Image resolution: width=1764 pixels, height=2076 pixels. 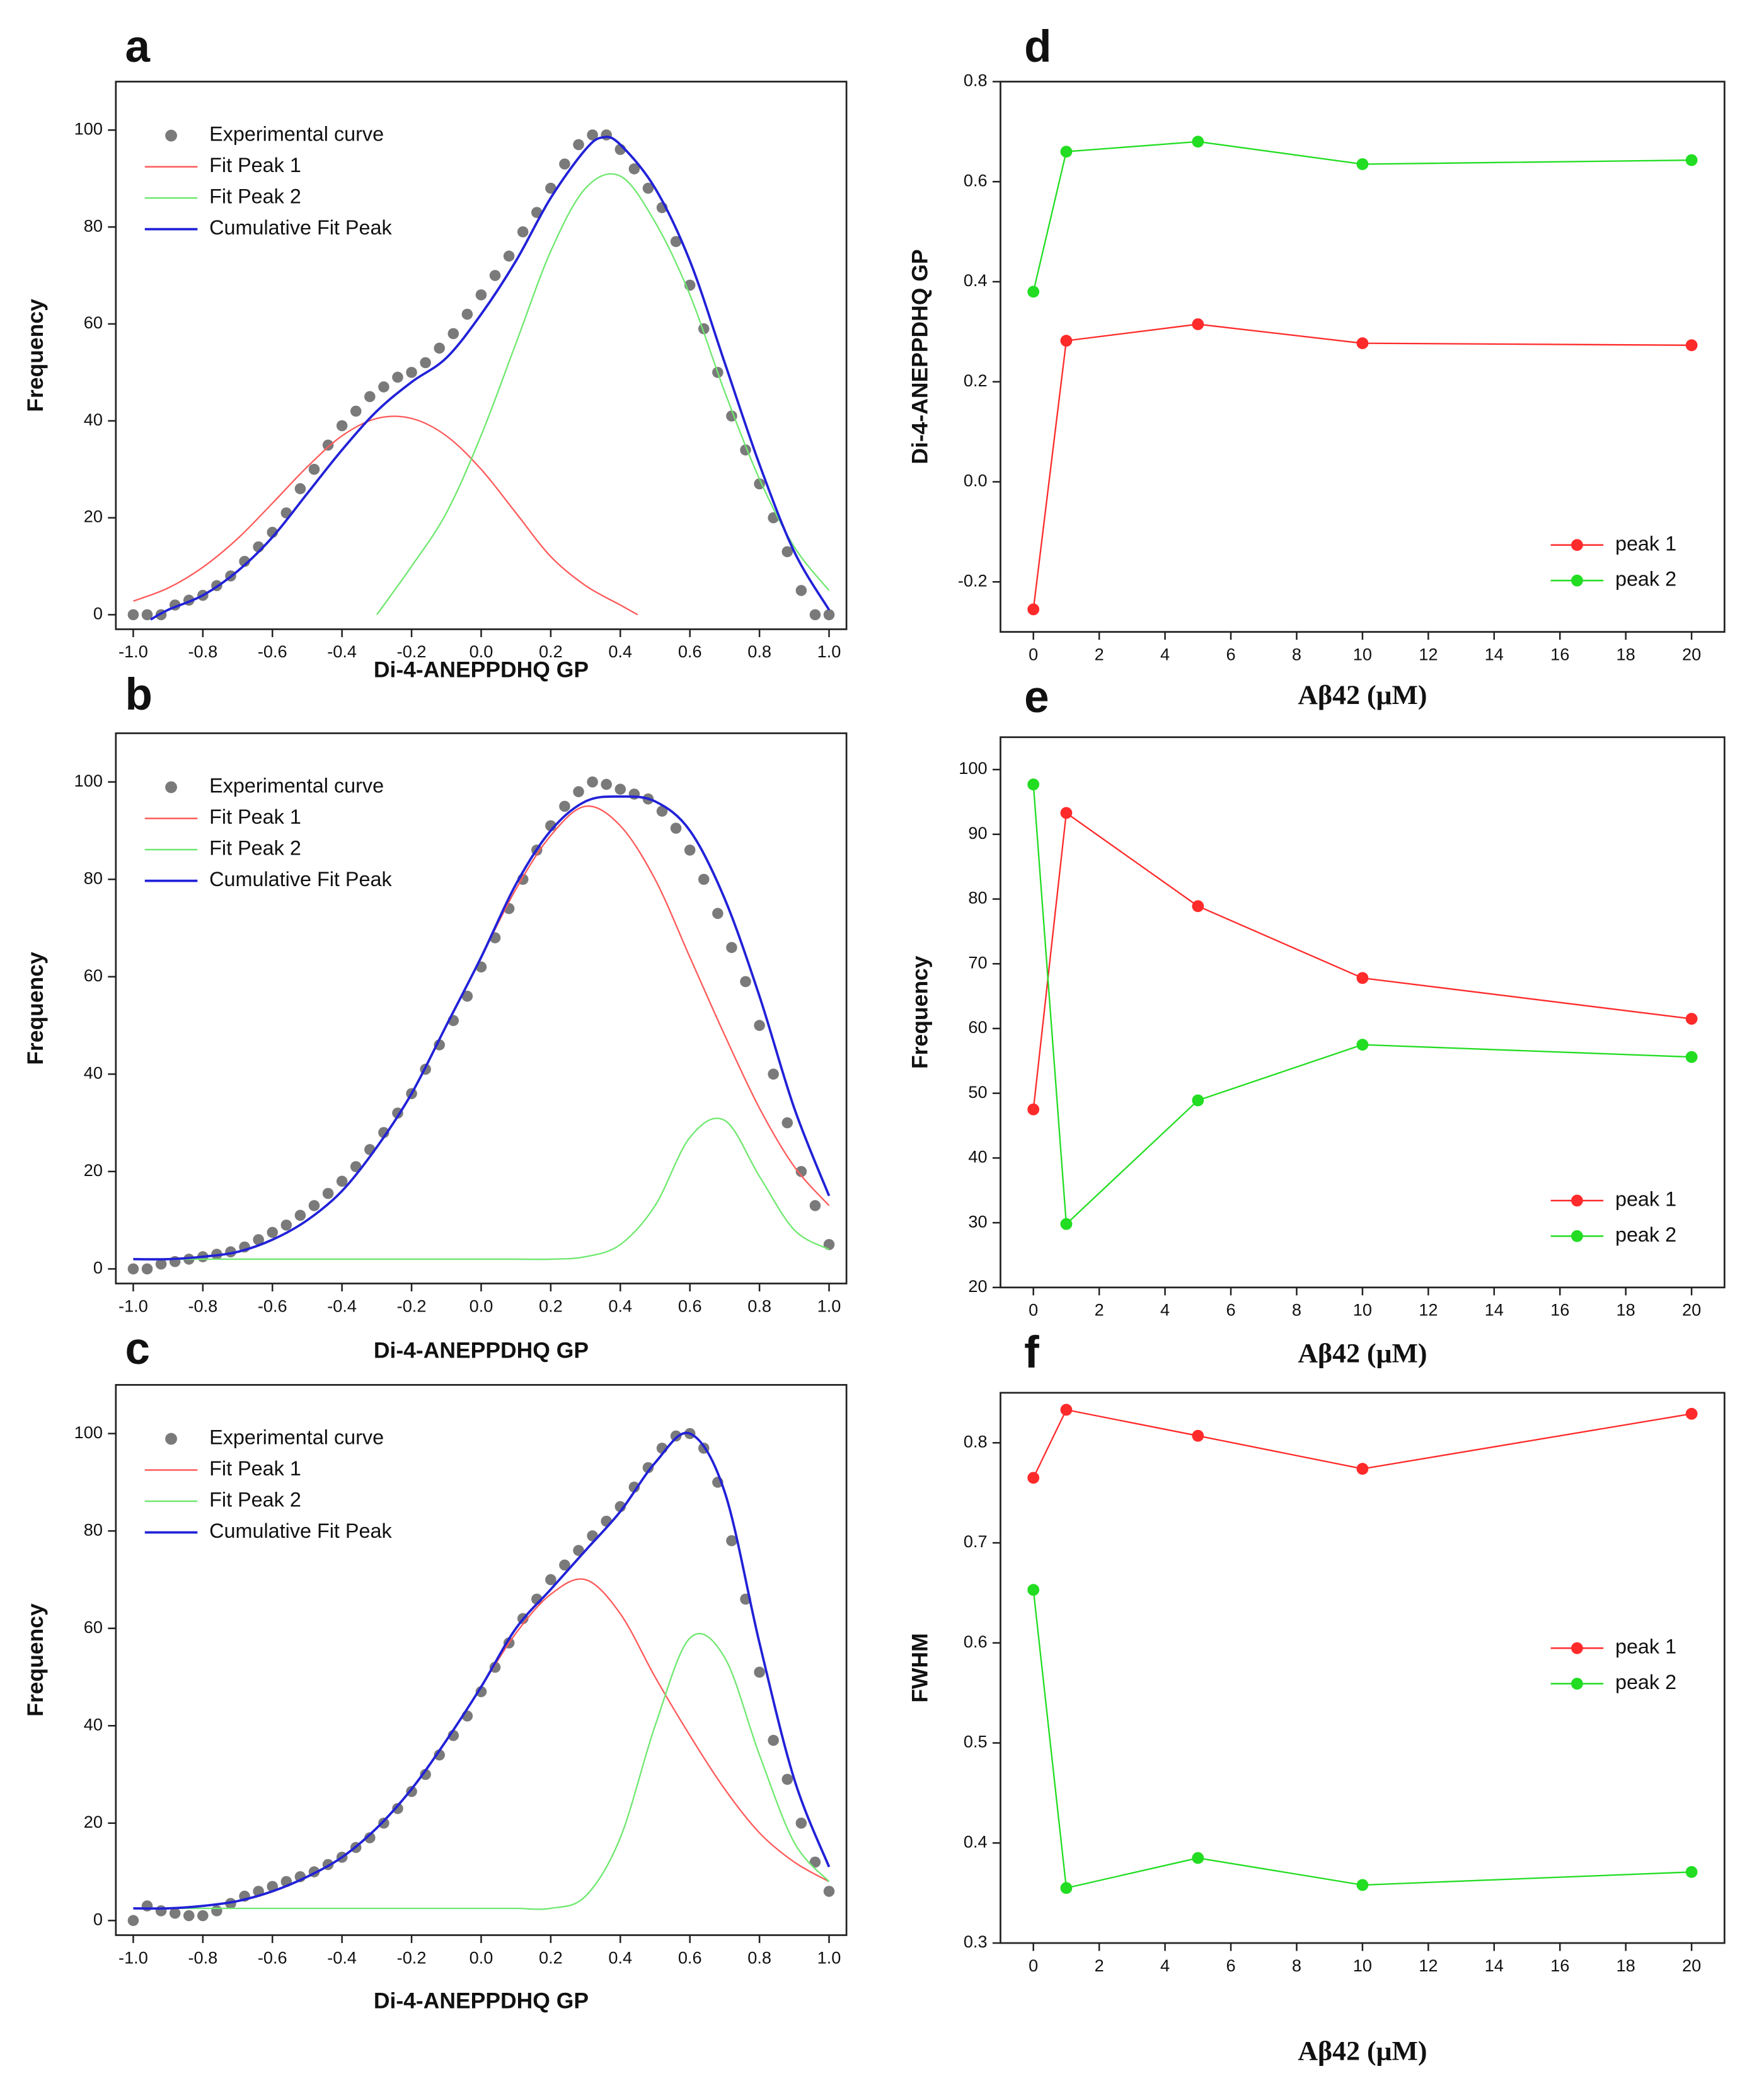 What do you see at coordinates (1230, 654) in the screenshot?
I see `x-tick-label: 6` at bounding box center [1230, 654].